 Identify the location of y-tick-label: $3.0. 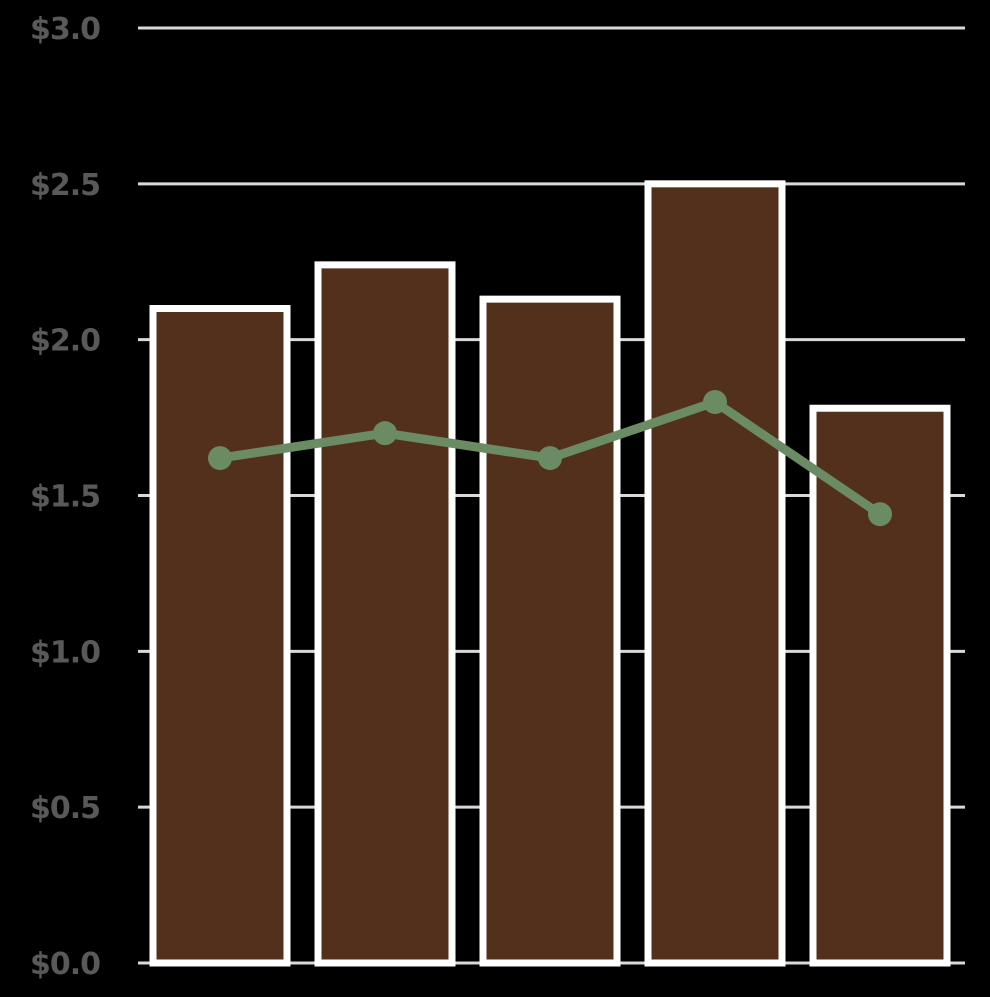
(65, 29).